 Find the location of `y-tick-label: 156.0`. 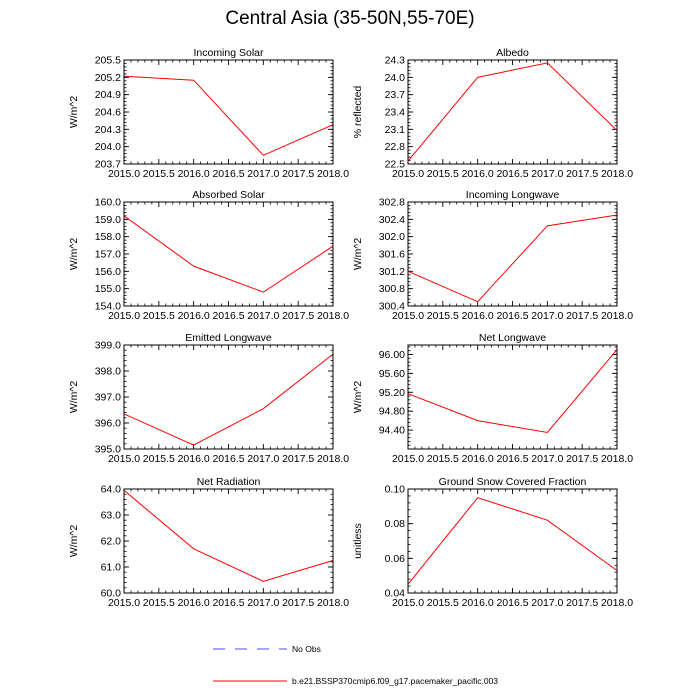

y-tick-label: 156.0 is located at coordinates (108, 272).